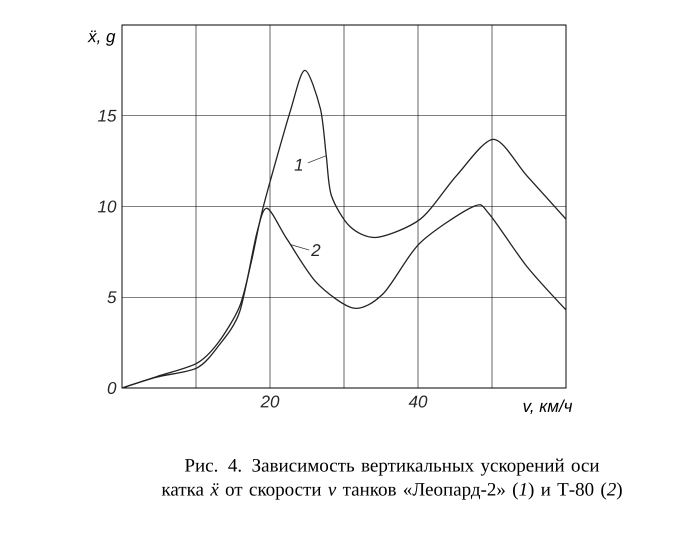 The width and height of the screenshot is (700, 533). Describe the element at coordinates (392, 479) in the screenshot. I see `chart-title: Рис. 4. Зависимость вертикальных ускорений оси катка ẍ от скорости v танков «Леопард-2» (1) и Т-80 (2)` at that location.